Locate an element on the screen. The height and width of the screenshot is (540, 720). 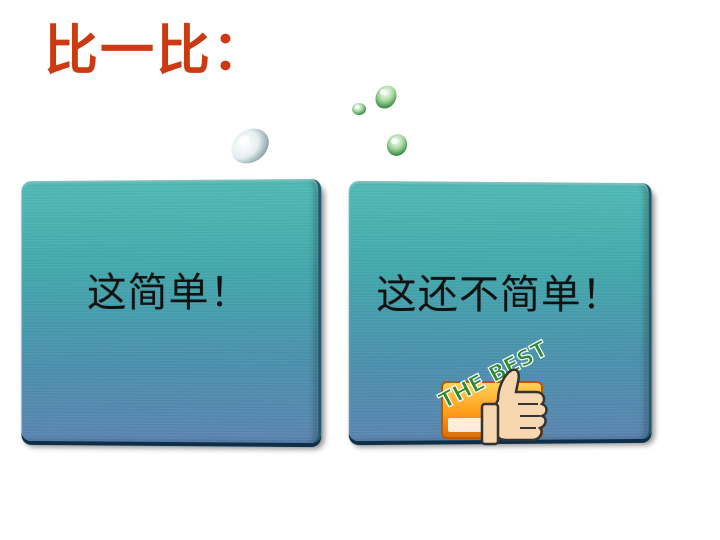
panel-text: 这简单！ is located at coordinates (169, 289).